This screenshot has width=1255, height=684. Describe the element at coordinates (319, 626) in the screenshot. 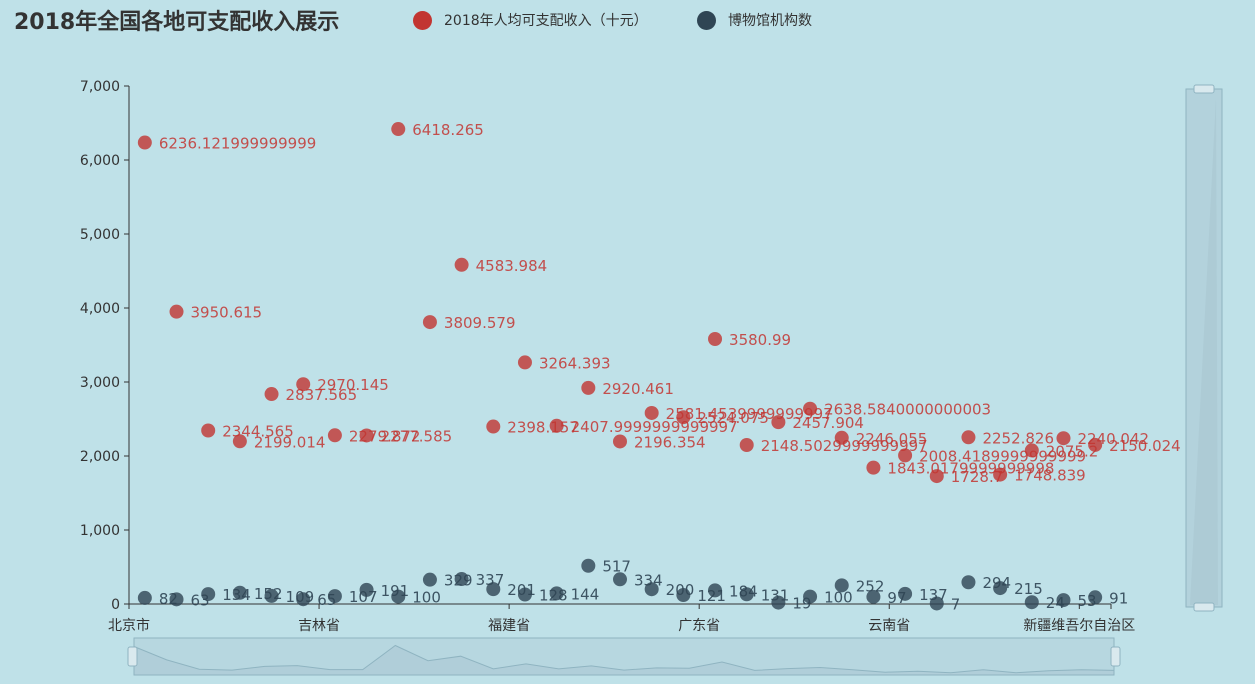

I see `x-tick-label: 吉林省` at that location.